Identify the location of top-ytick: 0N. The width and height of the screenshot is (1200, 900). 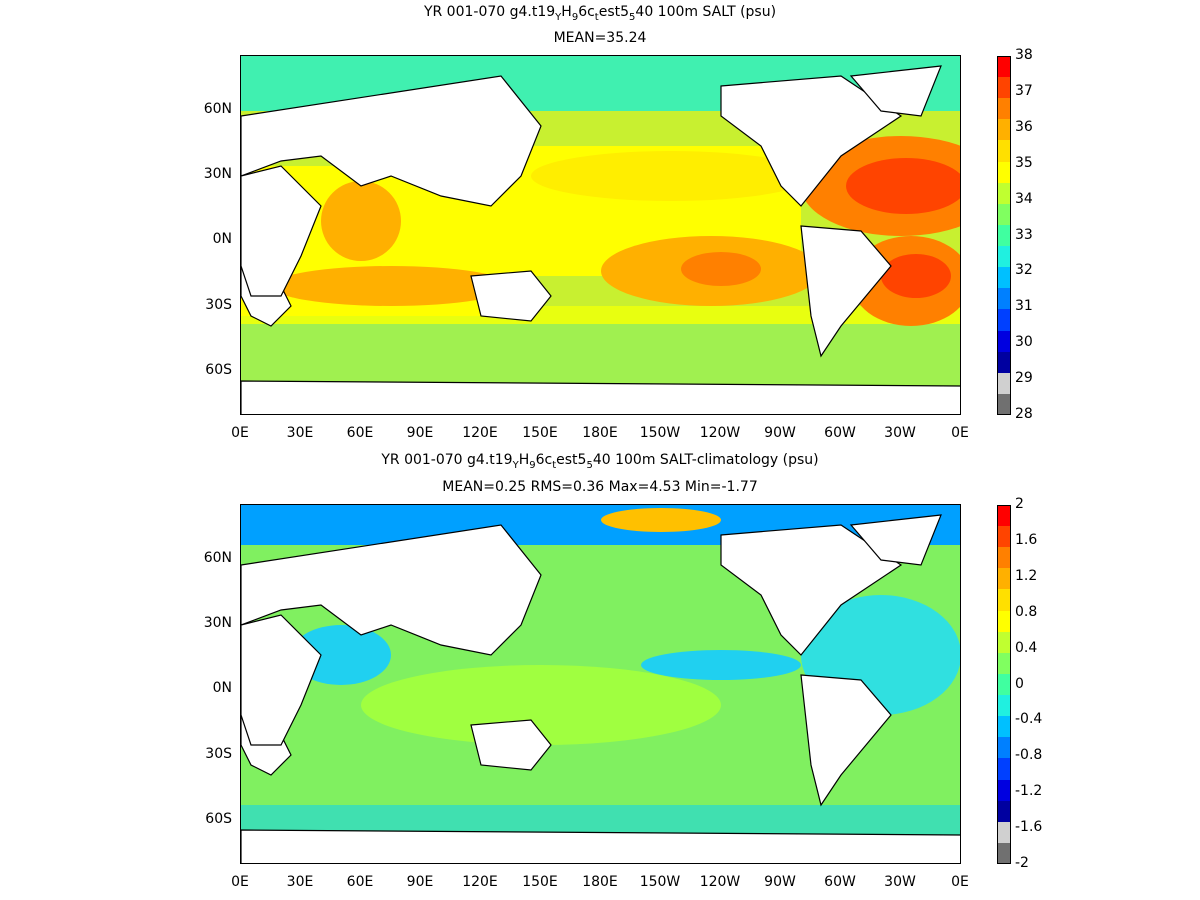
(222, 239).